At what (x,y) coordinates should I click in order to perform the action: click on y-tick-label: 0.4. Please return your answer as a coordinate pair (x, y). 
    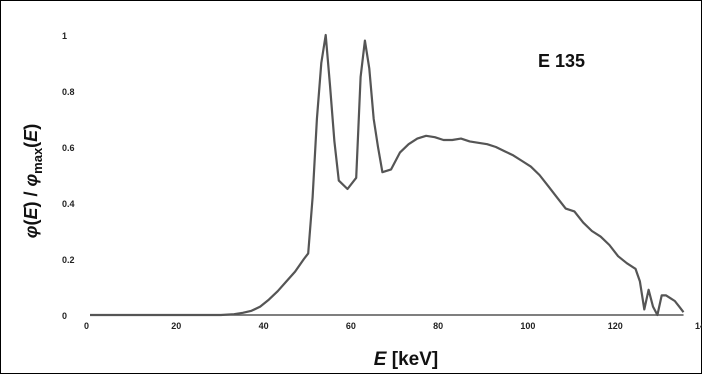
    Looking at the image, I should click on (68, 204).